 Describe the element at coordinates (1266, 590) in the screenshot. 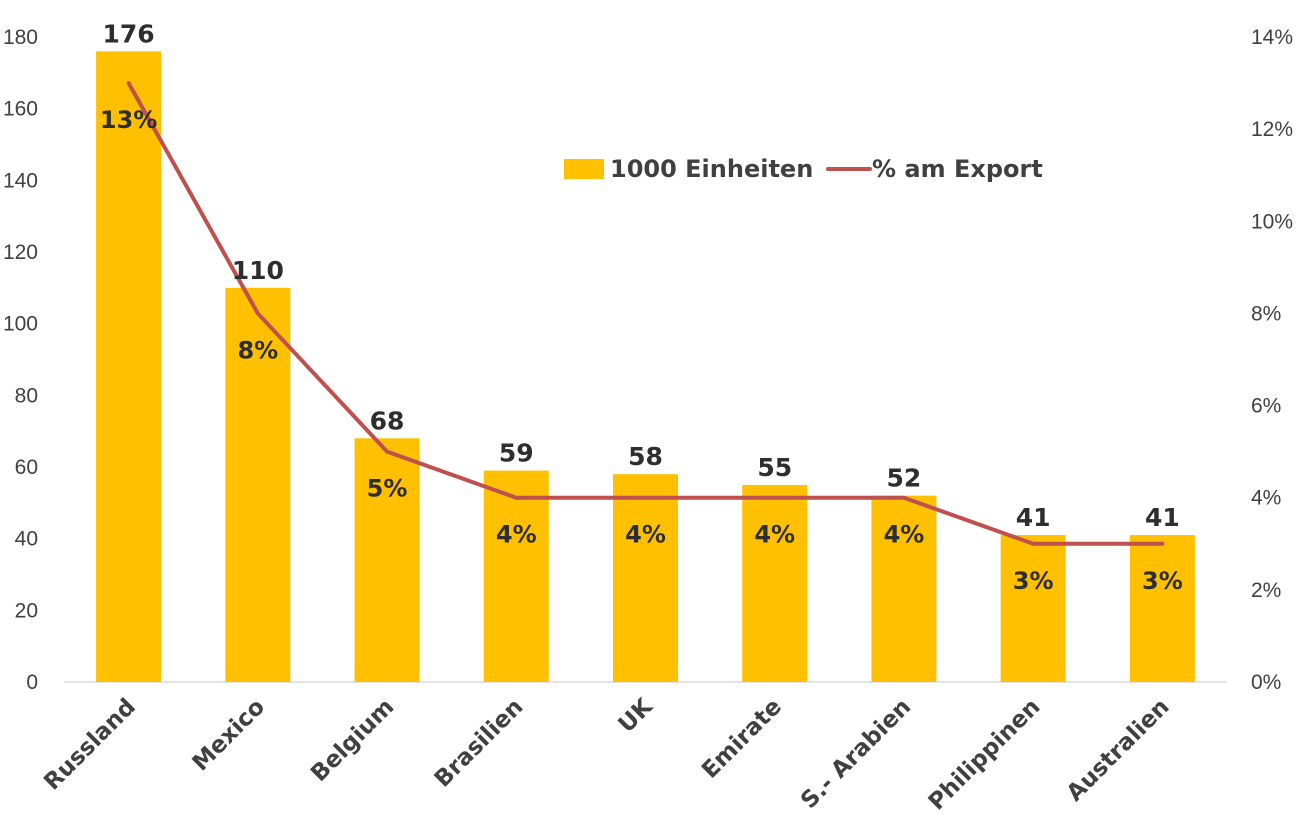

I see `right-tick-label: 2%` at that location.